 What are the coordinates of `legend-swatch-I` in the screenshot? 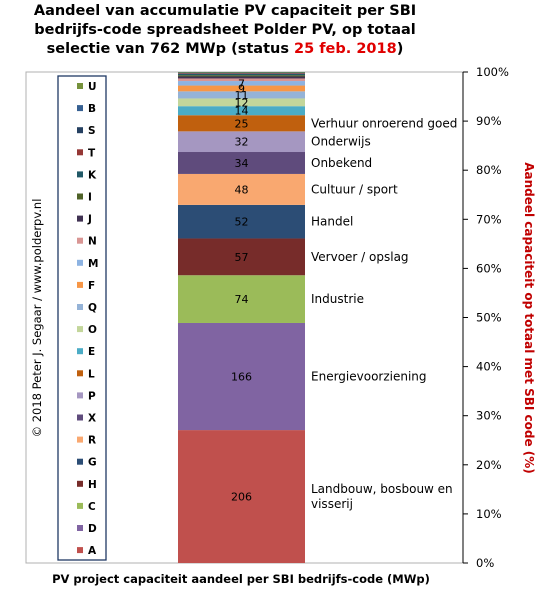 It's located at (80, 196).